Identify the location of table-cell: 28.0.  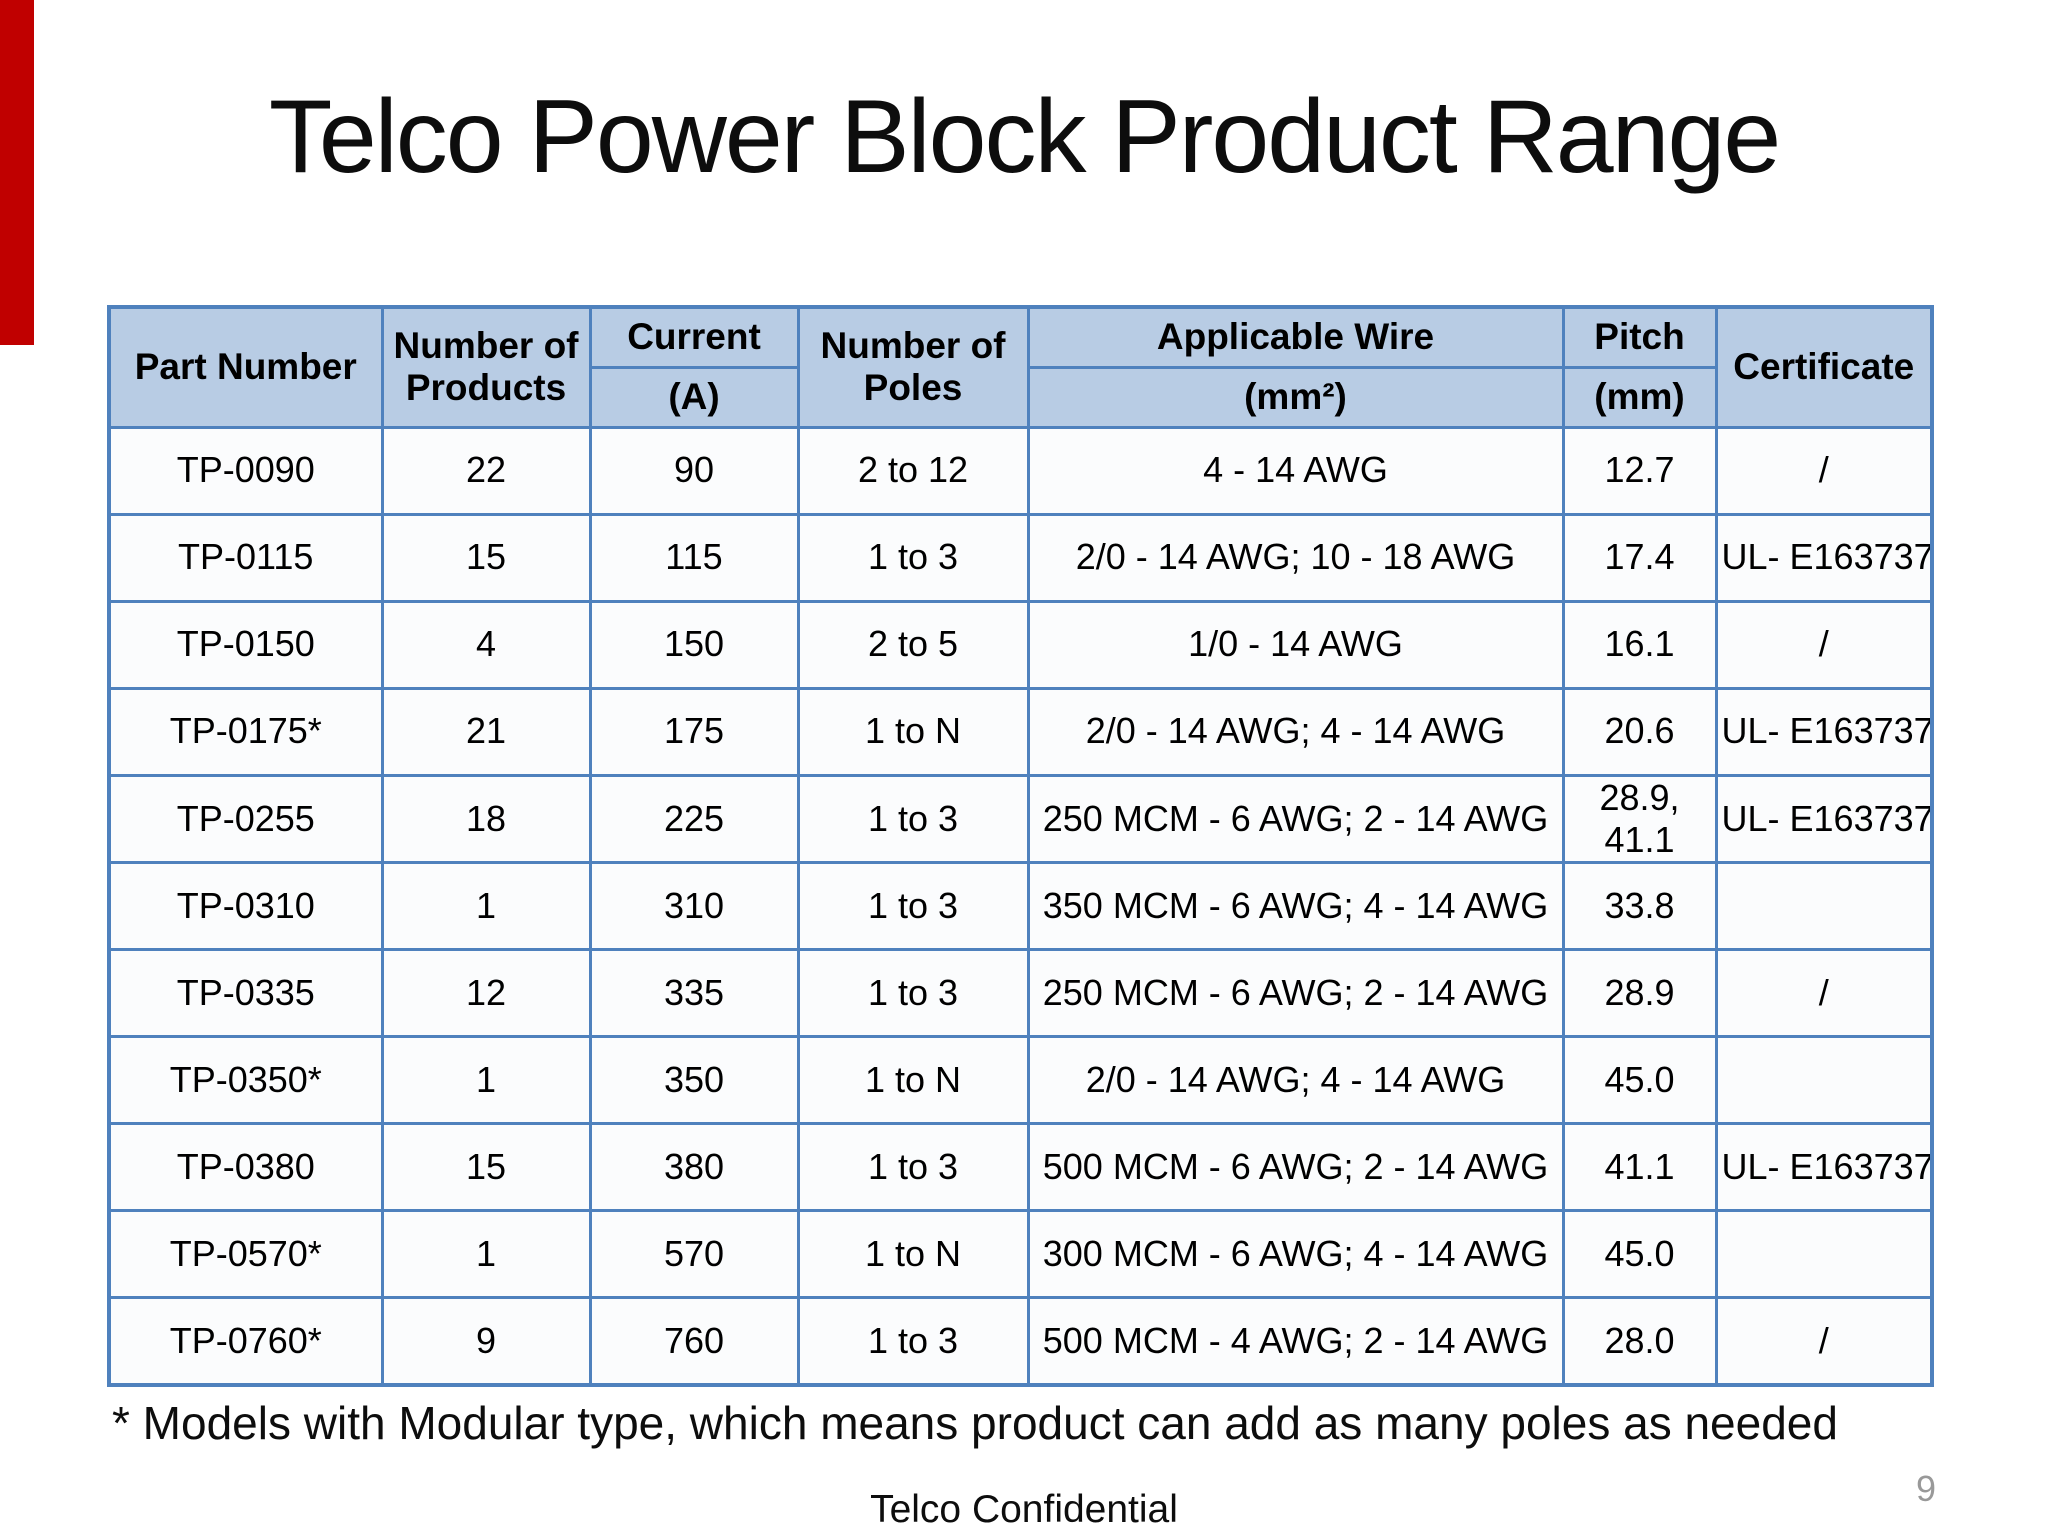
(1639, 1341).